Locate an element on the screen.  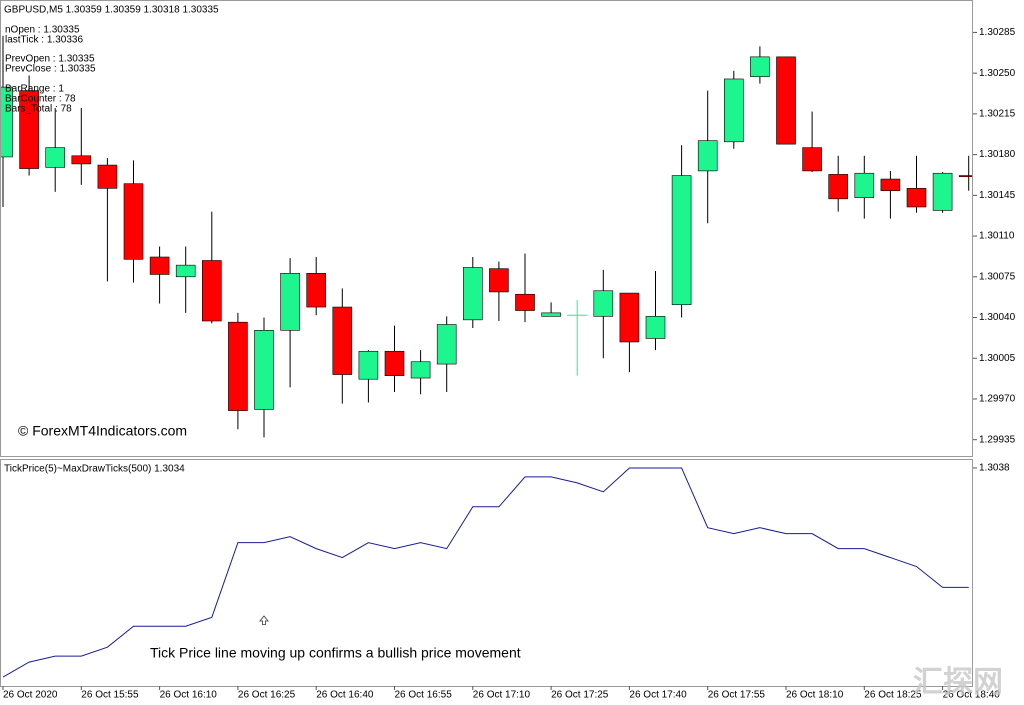
y-tick-label: 1.30075 is located at coordinates (997, 276).